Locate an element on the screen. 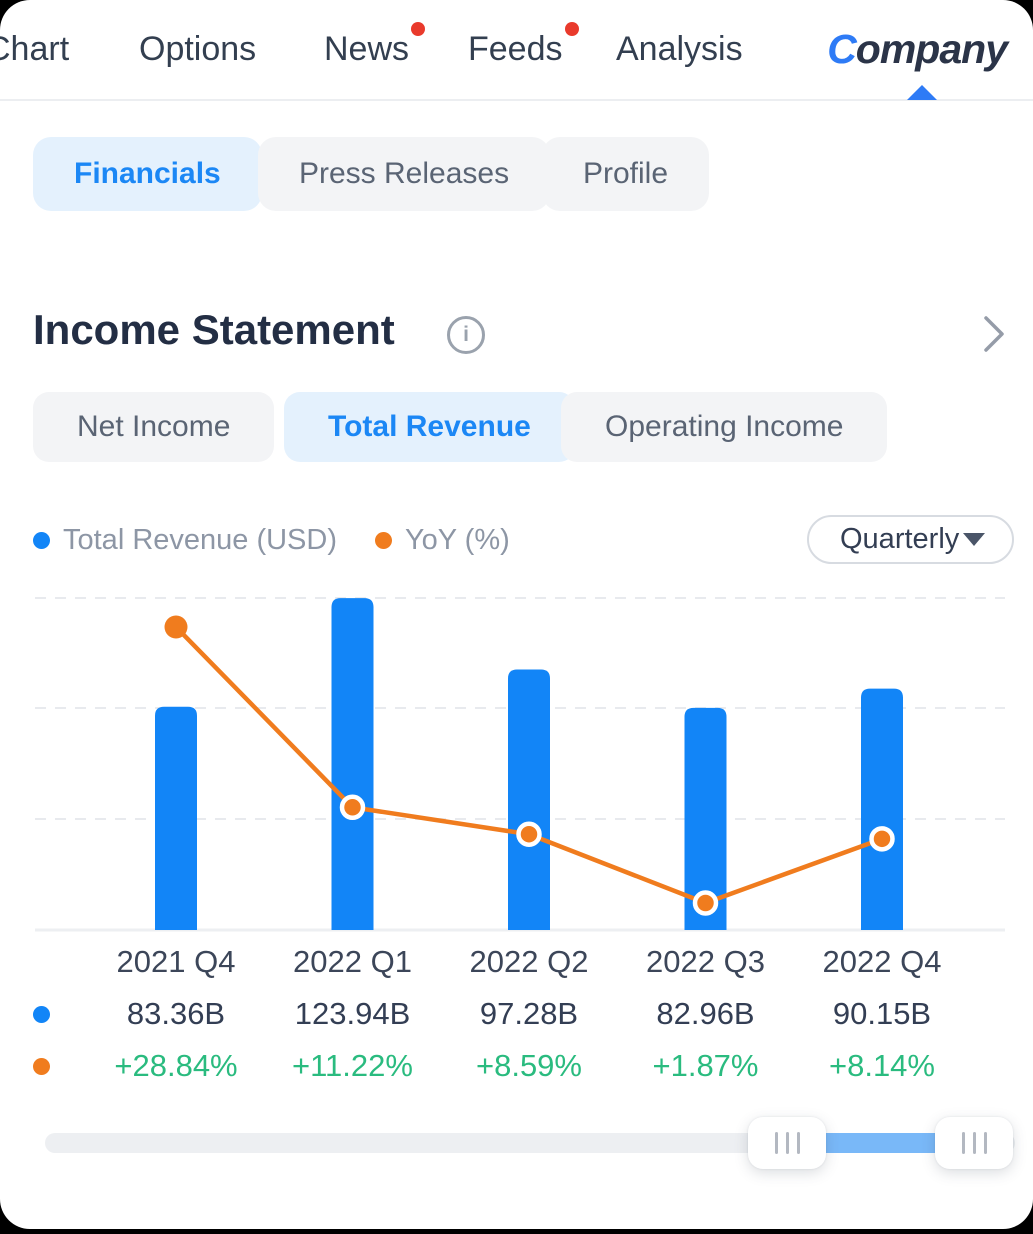 The height and width of the screenshot is (1234, 1033). nav-item-options: Options is located at coordinates (198, 49).